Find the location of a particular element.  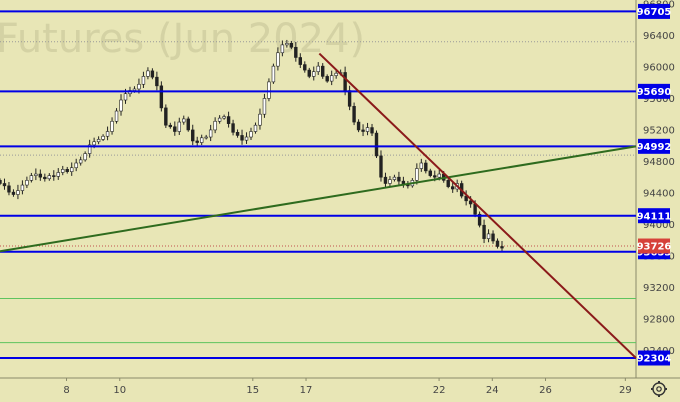

x-tick-label: 26 is located at coordinates (545, 390).